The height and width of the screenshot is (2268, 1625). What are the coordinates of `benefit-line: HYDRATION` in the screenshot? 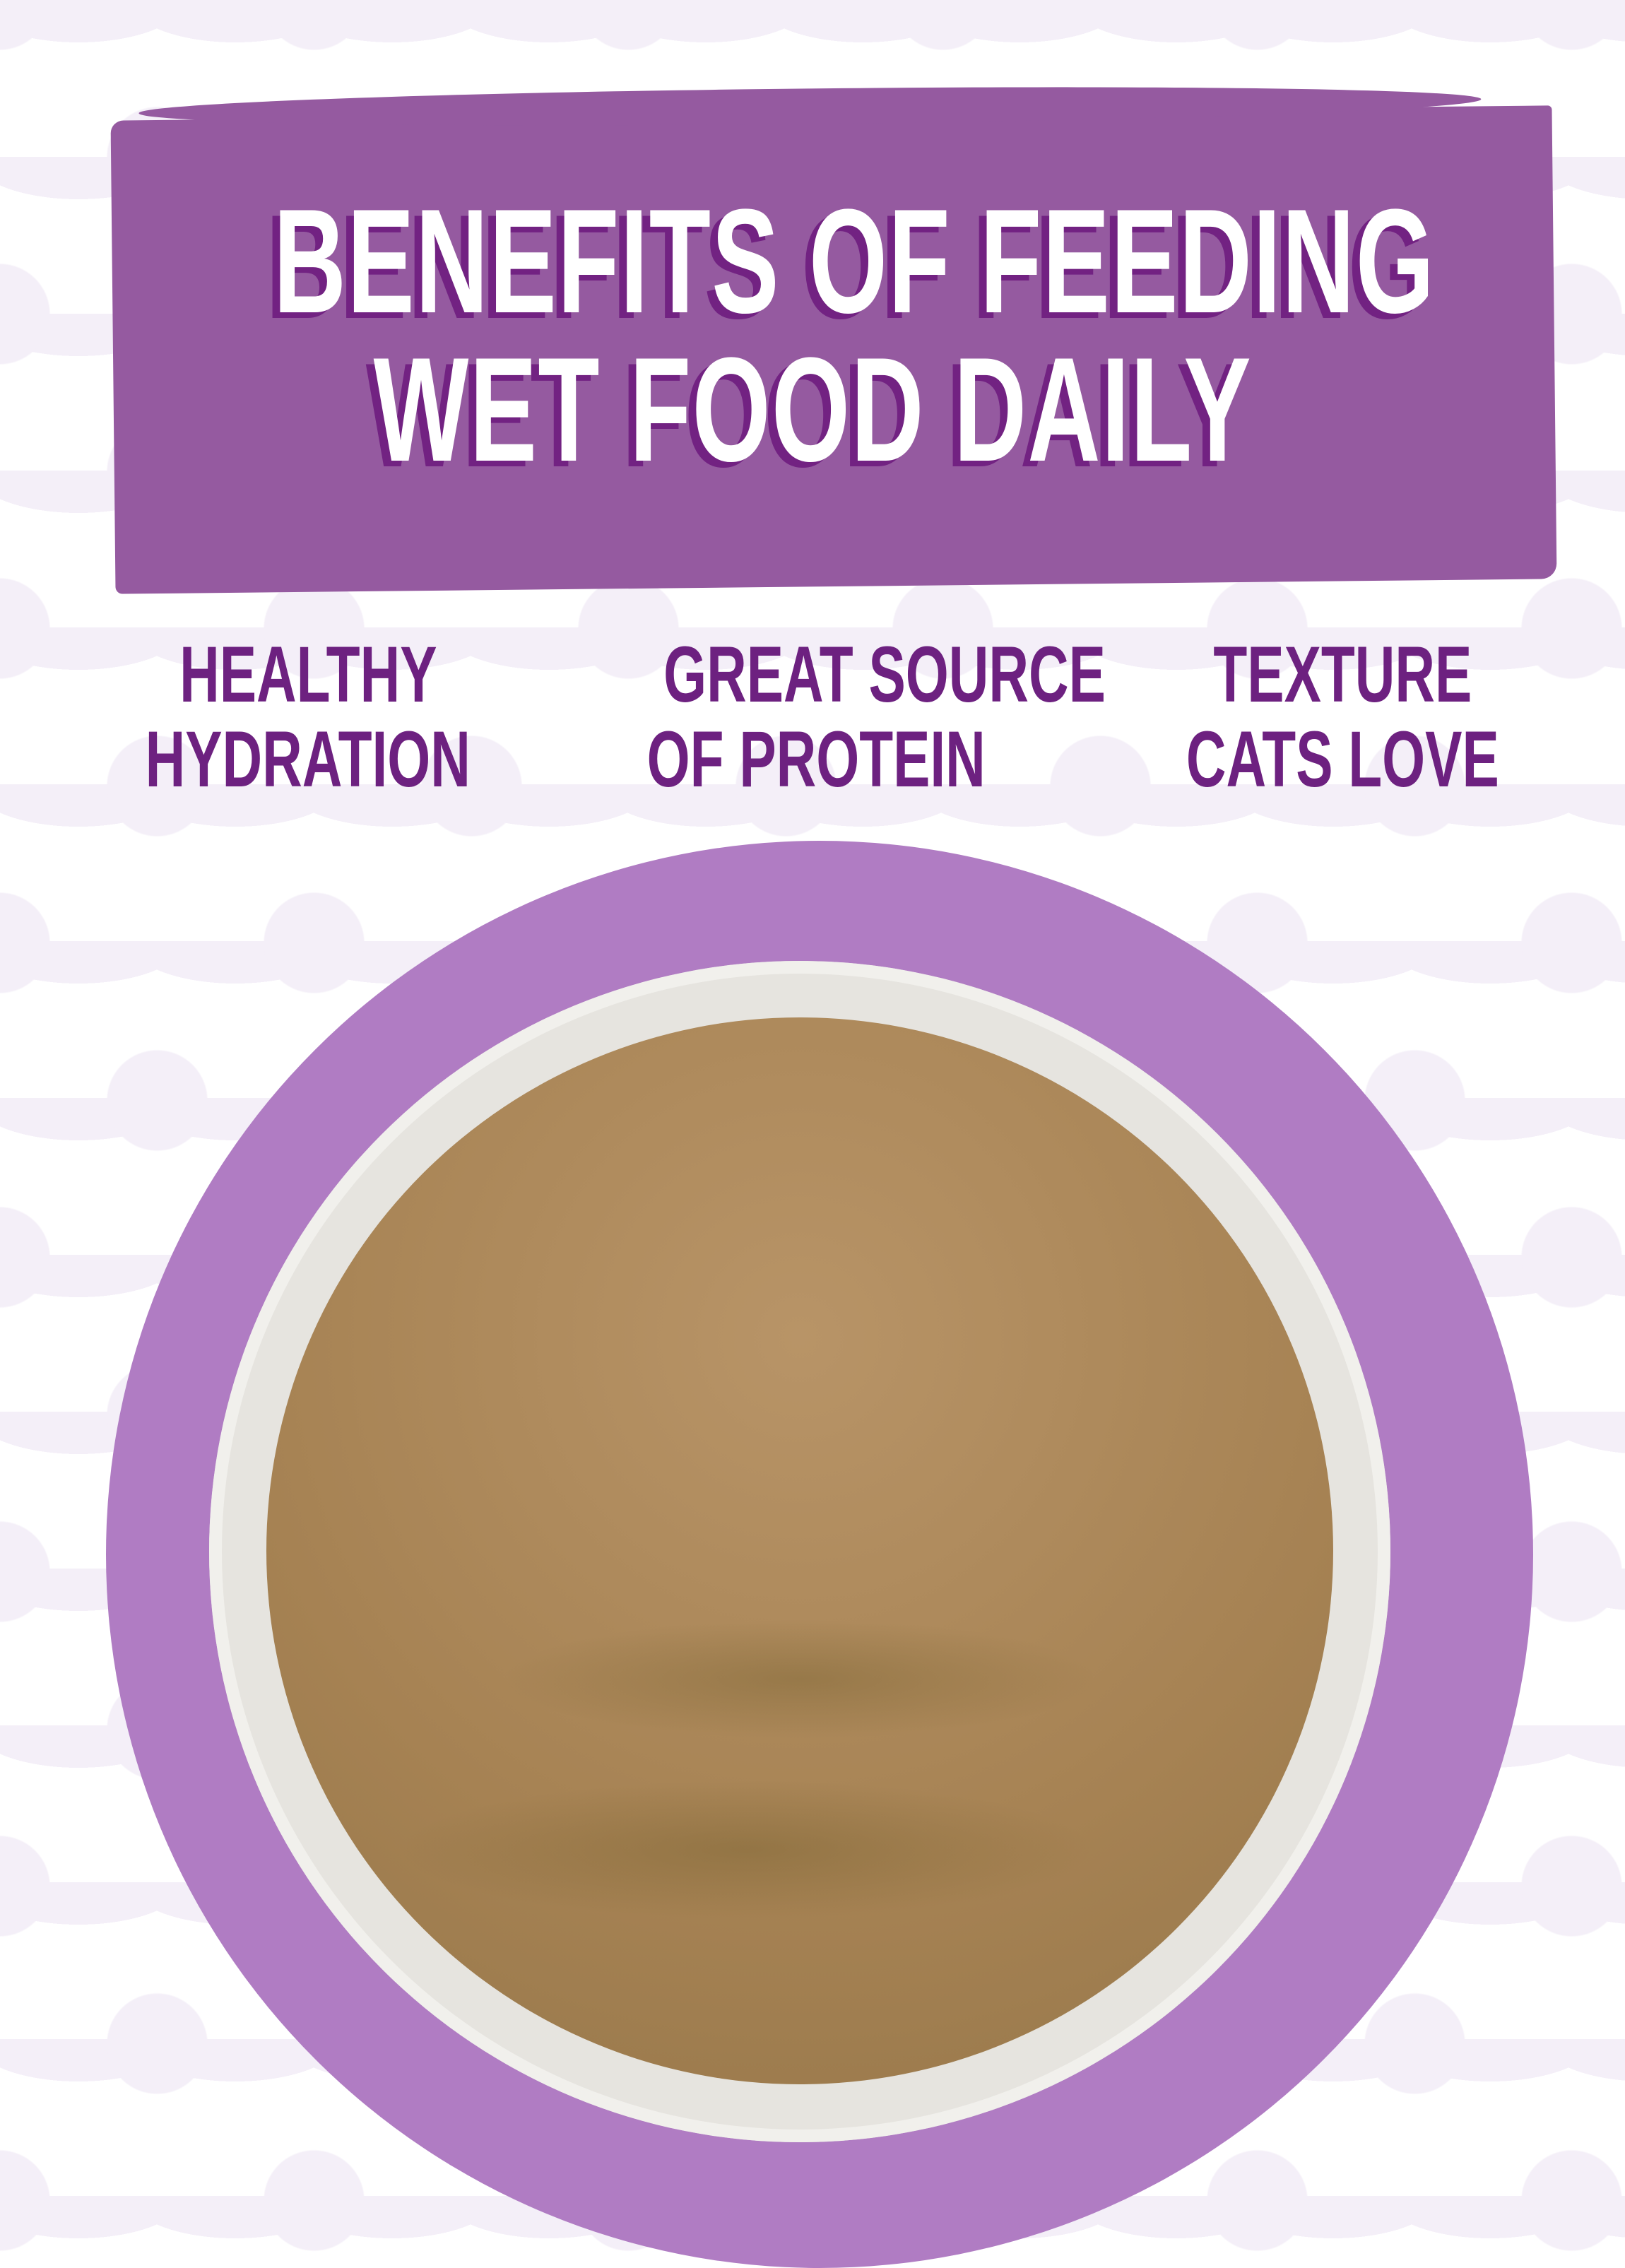 It's located at (308, 759).